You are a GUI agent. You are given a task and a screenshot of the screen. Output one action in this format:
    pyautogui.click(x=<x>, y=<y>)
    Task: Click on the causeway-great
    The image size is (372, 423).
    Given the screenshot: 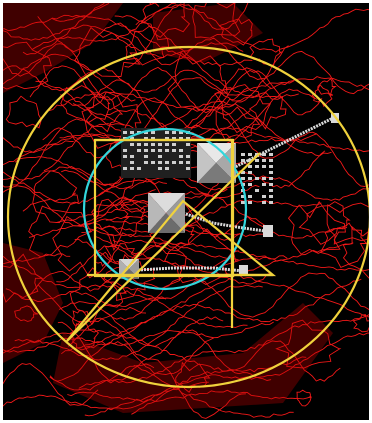 What is the action you would take?
    pyautogui.click(x=283, y=143)
    